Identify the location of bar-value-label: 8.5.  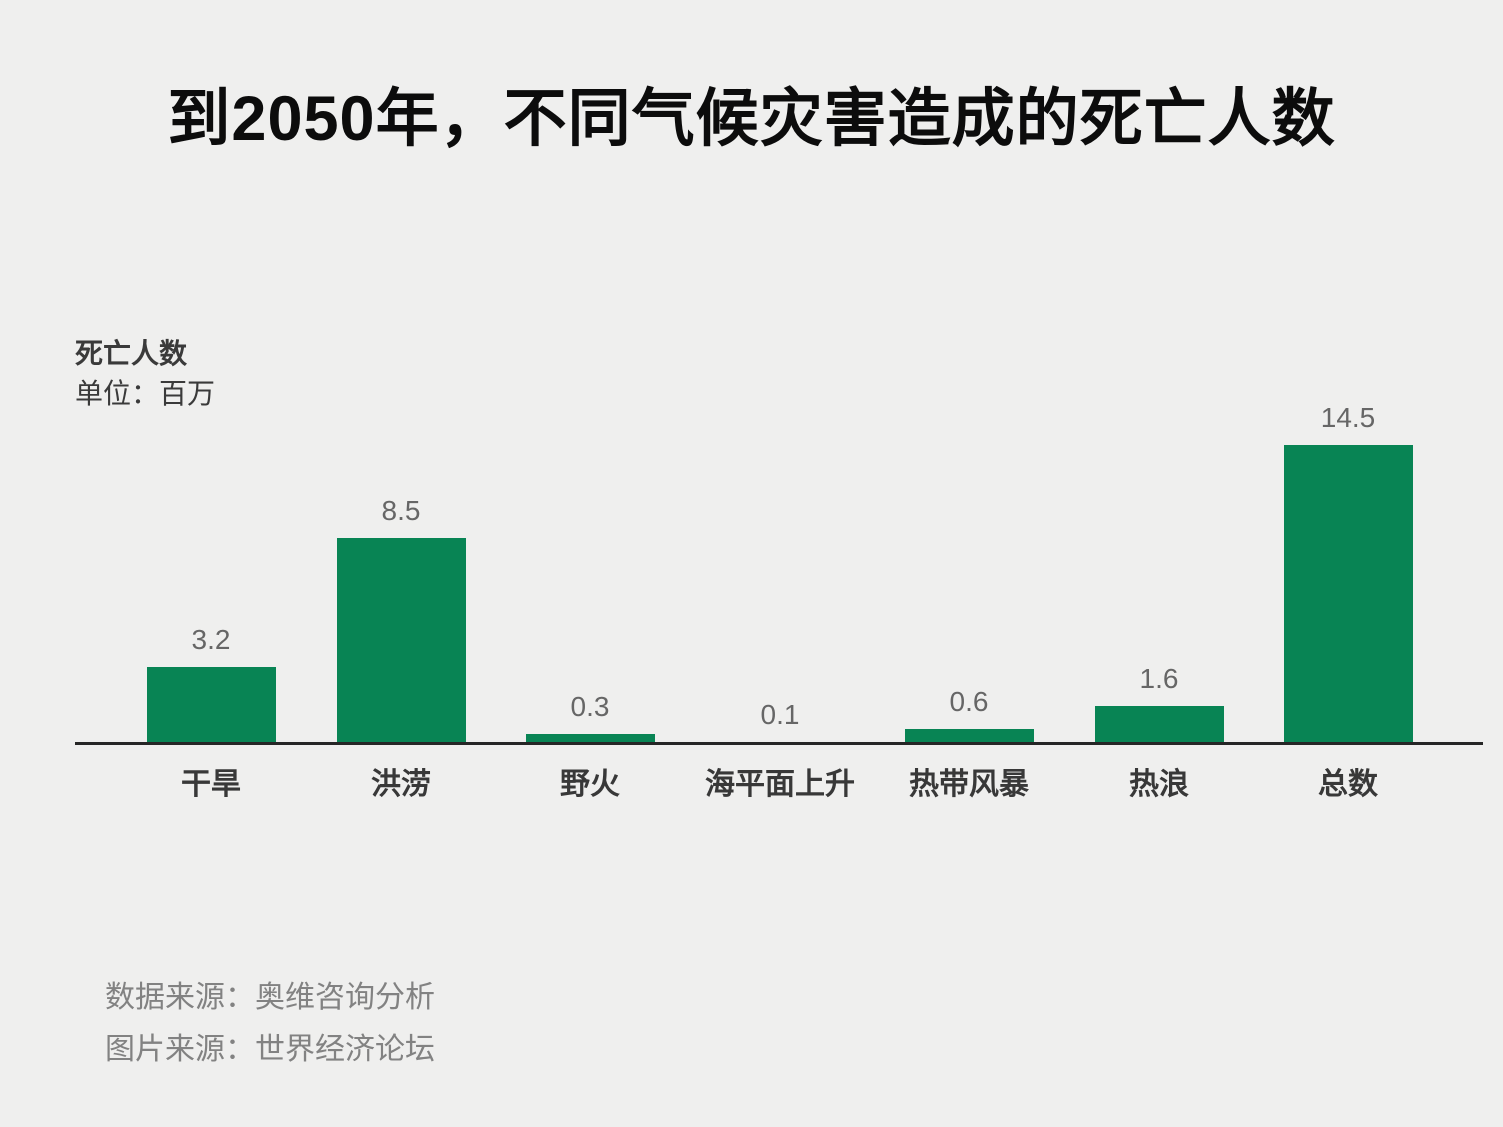
(401, 510).